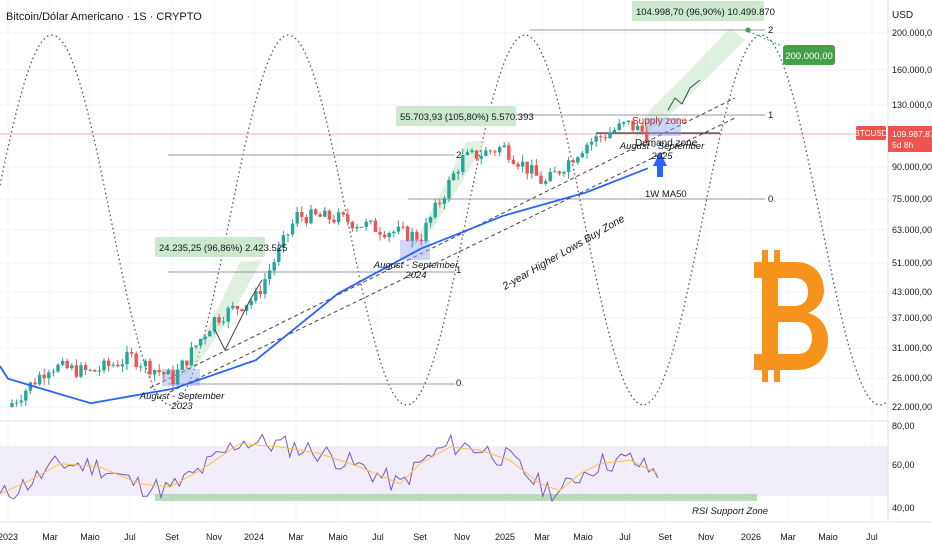 The image size is (932, 550). What do you see at coordinates (912, 263) in the screenshot?
I see `price-tick-label: 51.000,00` at bounding box center [912, 263].